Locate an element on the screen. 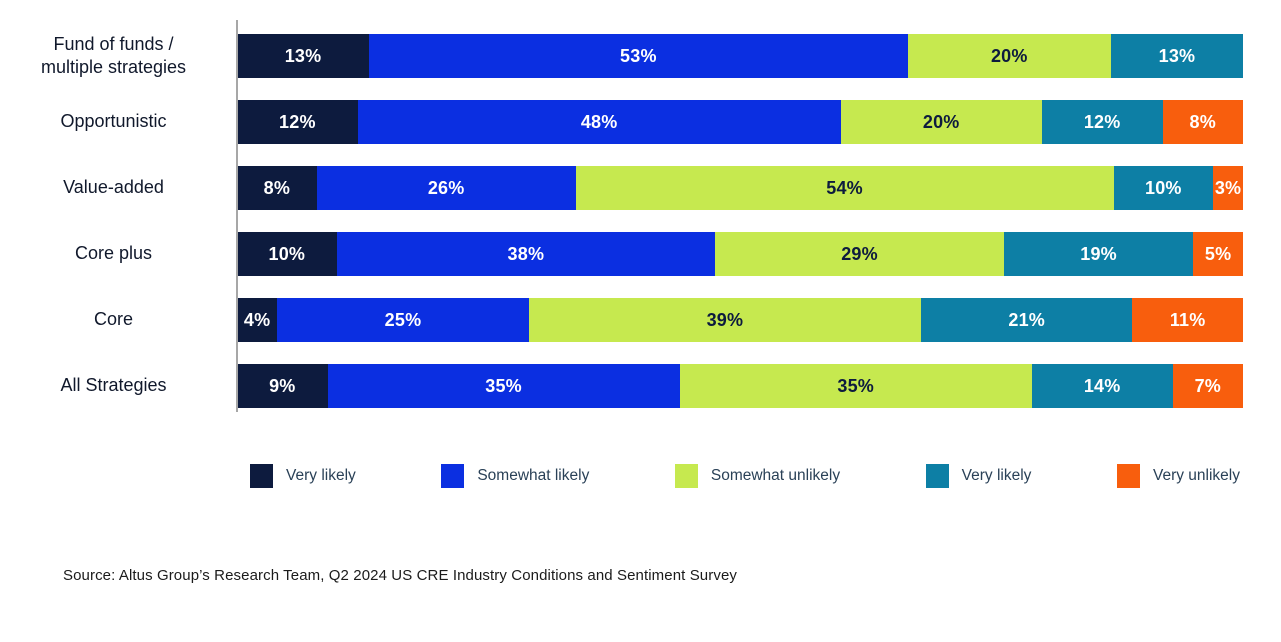  bar-segment: 38% is located at coordinates (526, 254).